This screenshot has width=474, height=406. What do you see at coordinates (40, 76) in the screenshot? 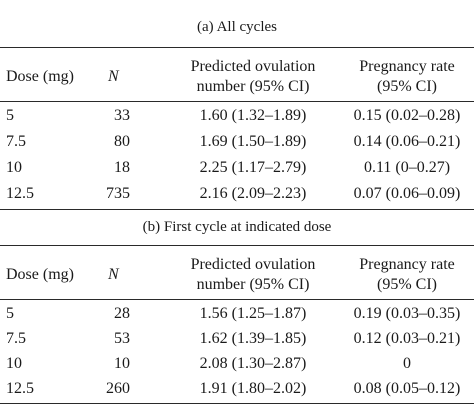
I see `table-a-header-dose: Dose (mg)` at bounding box center [40, 76].